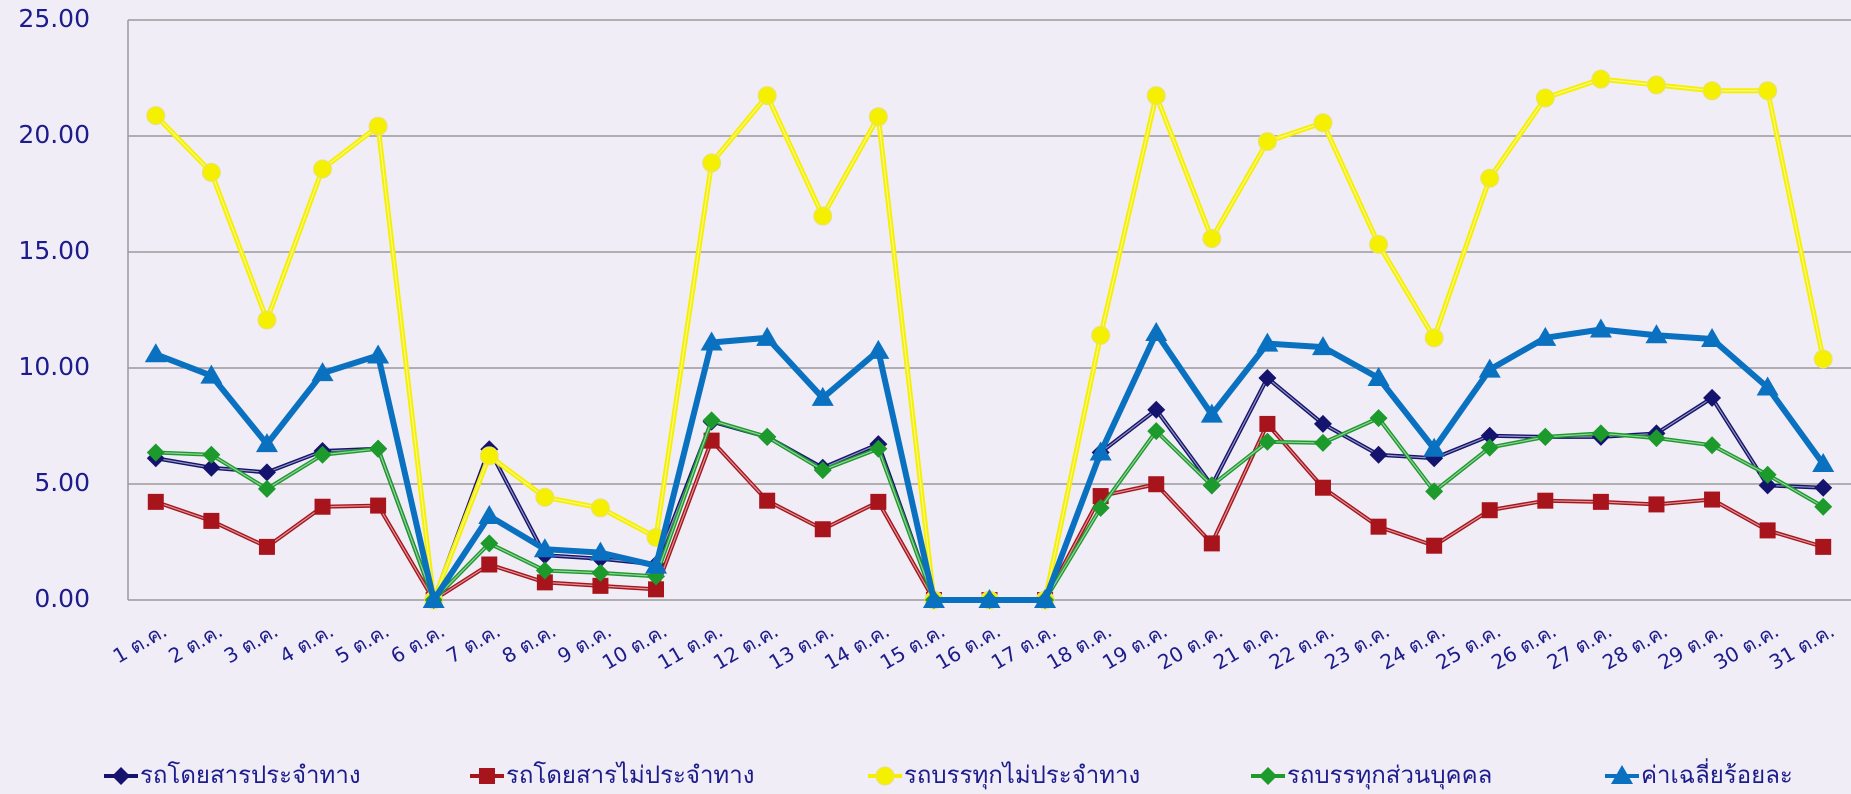 This screenshot has width=1851, height=794. Describe the element at coordinates (54, 366) in the screenshot. I see `y-tick-label: 10.00` at that location.